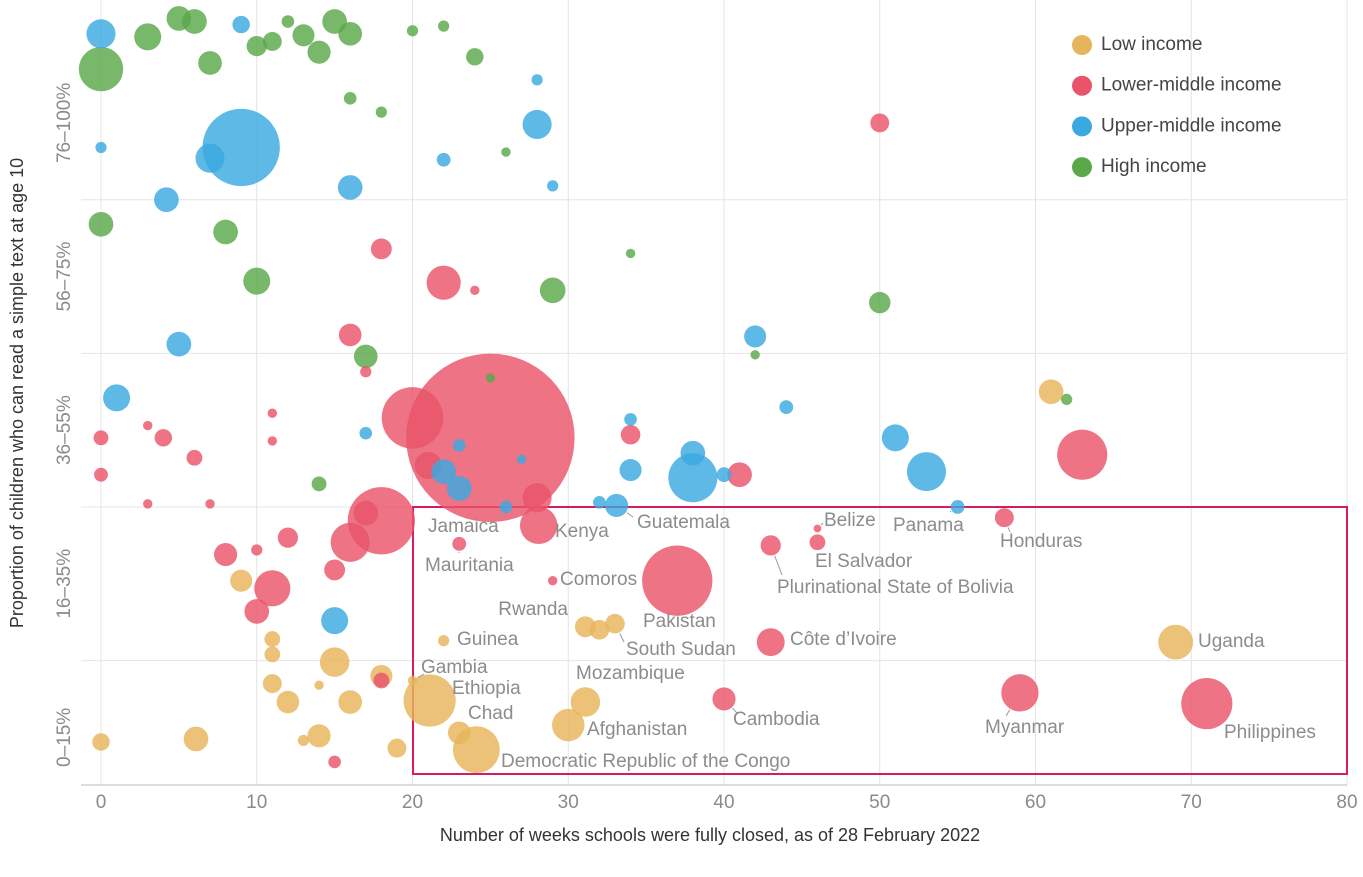  What do you see at coordinates (1035, 802) in the screenshot?
I see `x-tick-label: 60` at bounding box center [1035, 802].